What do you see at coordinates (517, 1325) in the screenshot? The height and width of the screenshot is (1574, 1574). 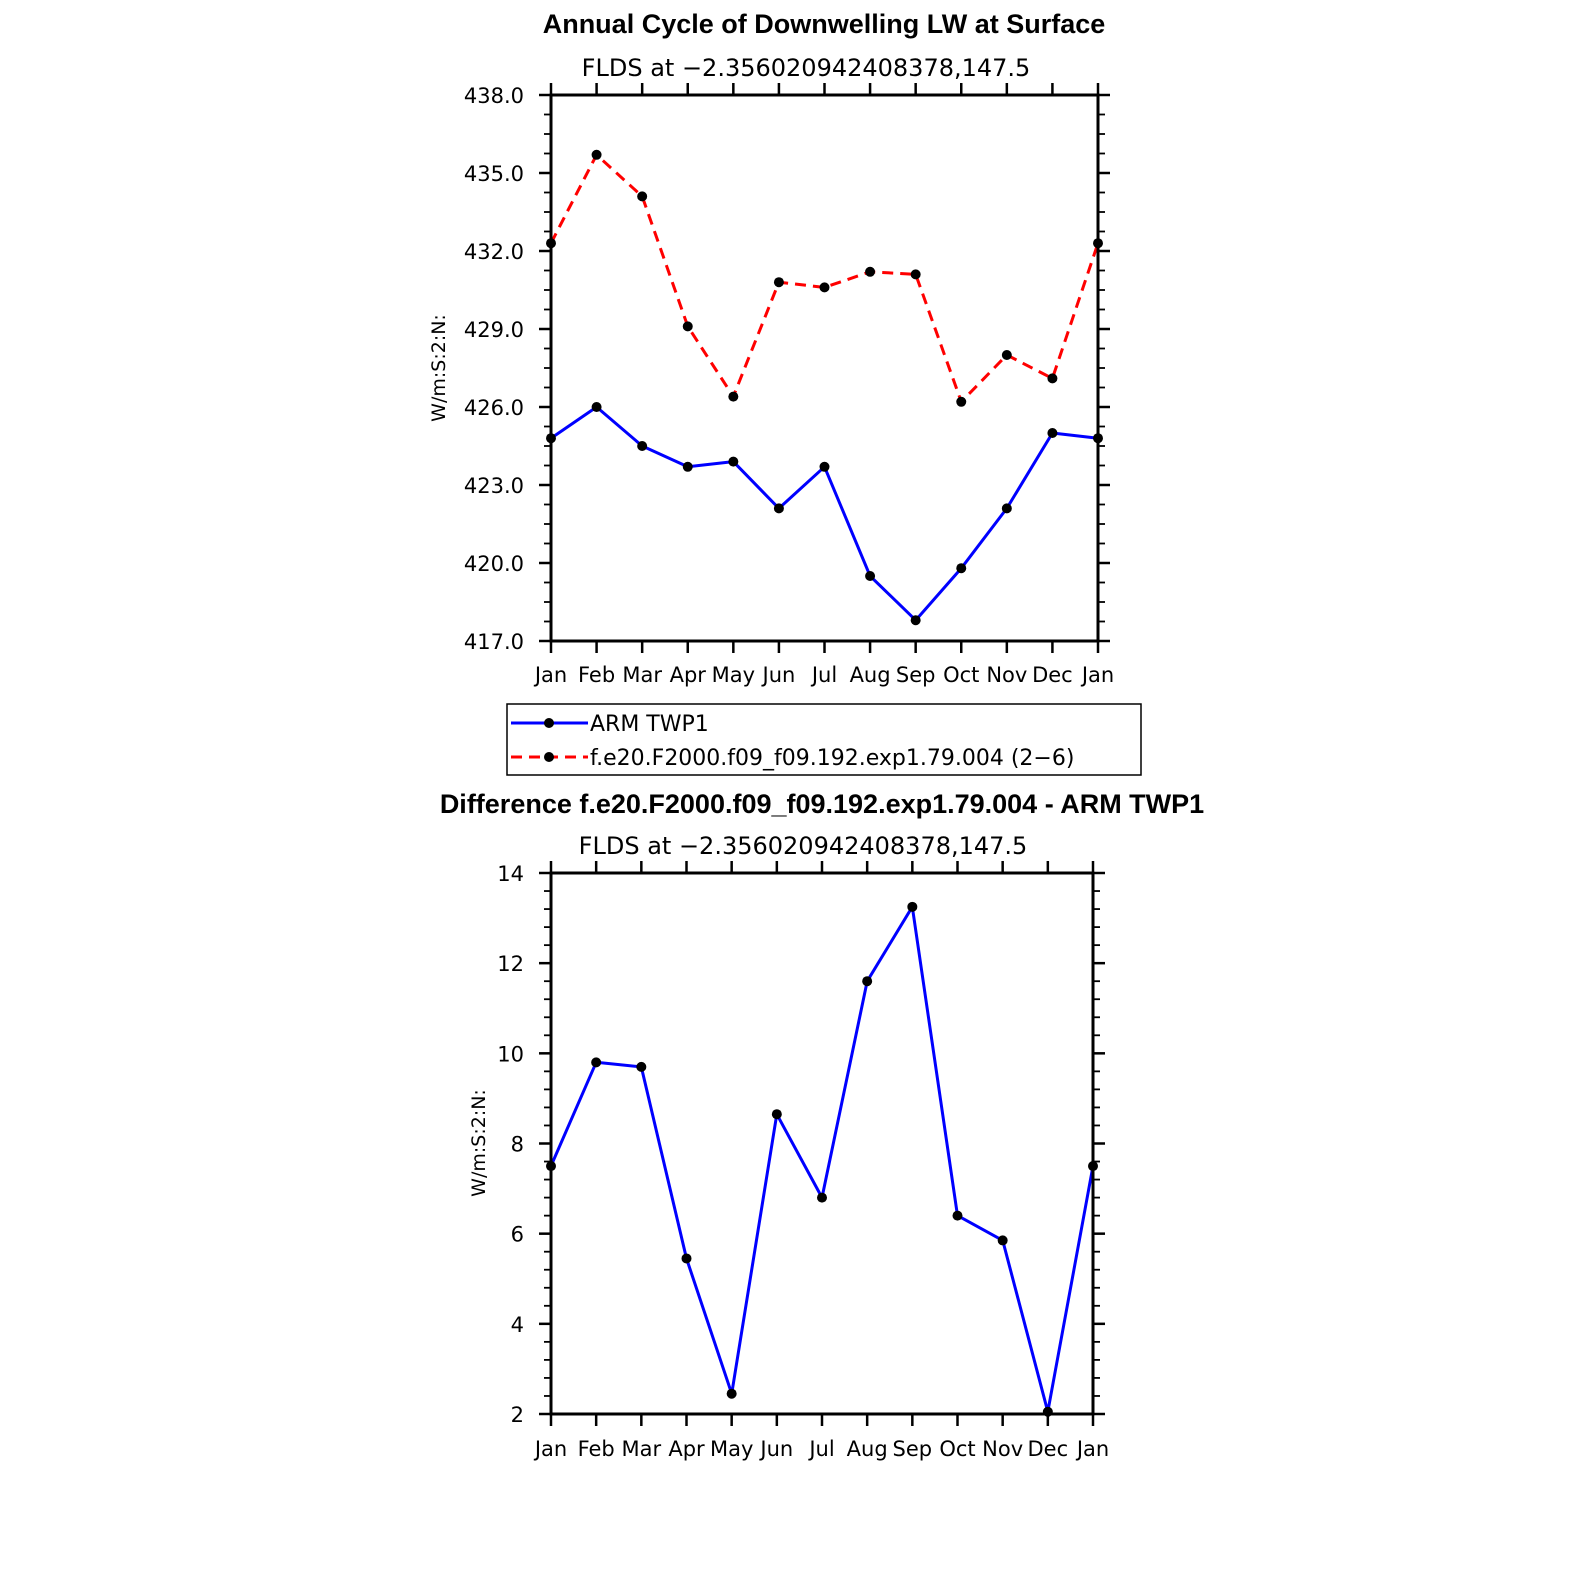 I see `y-tick-label: 4` at bounding box center [517, 1325].